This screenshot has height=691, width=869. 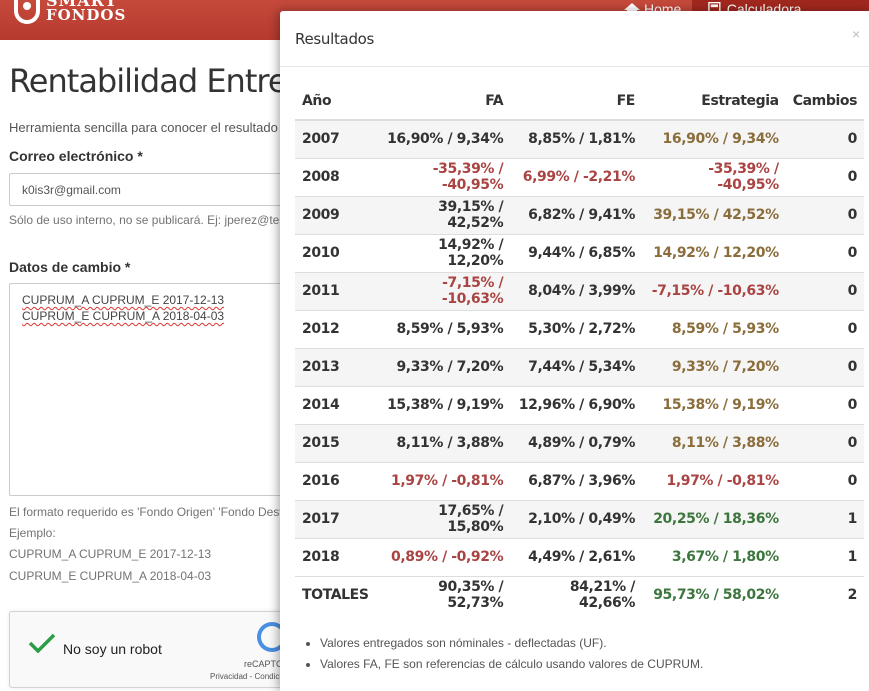 What do you see at coordinates (576, 442) in the screenshot?
I see `fe-cell: 4,89% / 0,79%` at bounding box center [576, 442].